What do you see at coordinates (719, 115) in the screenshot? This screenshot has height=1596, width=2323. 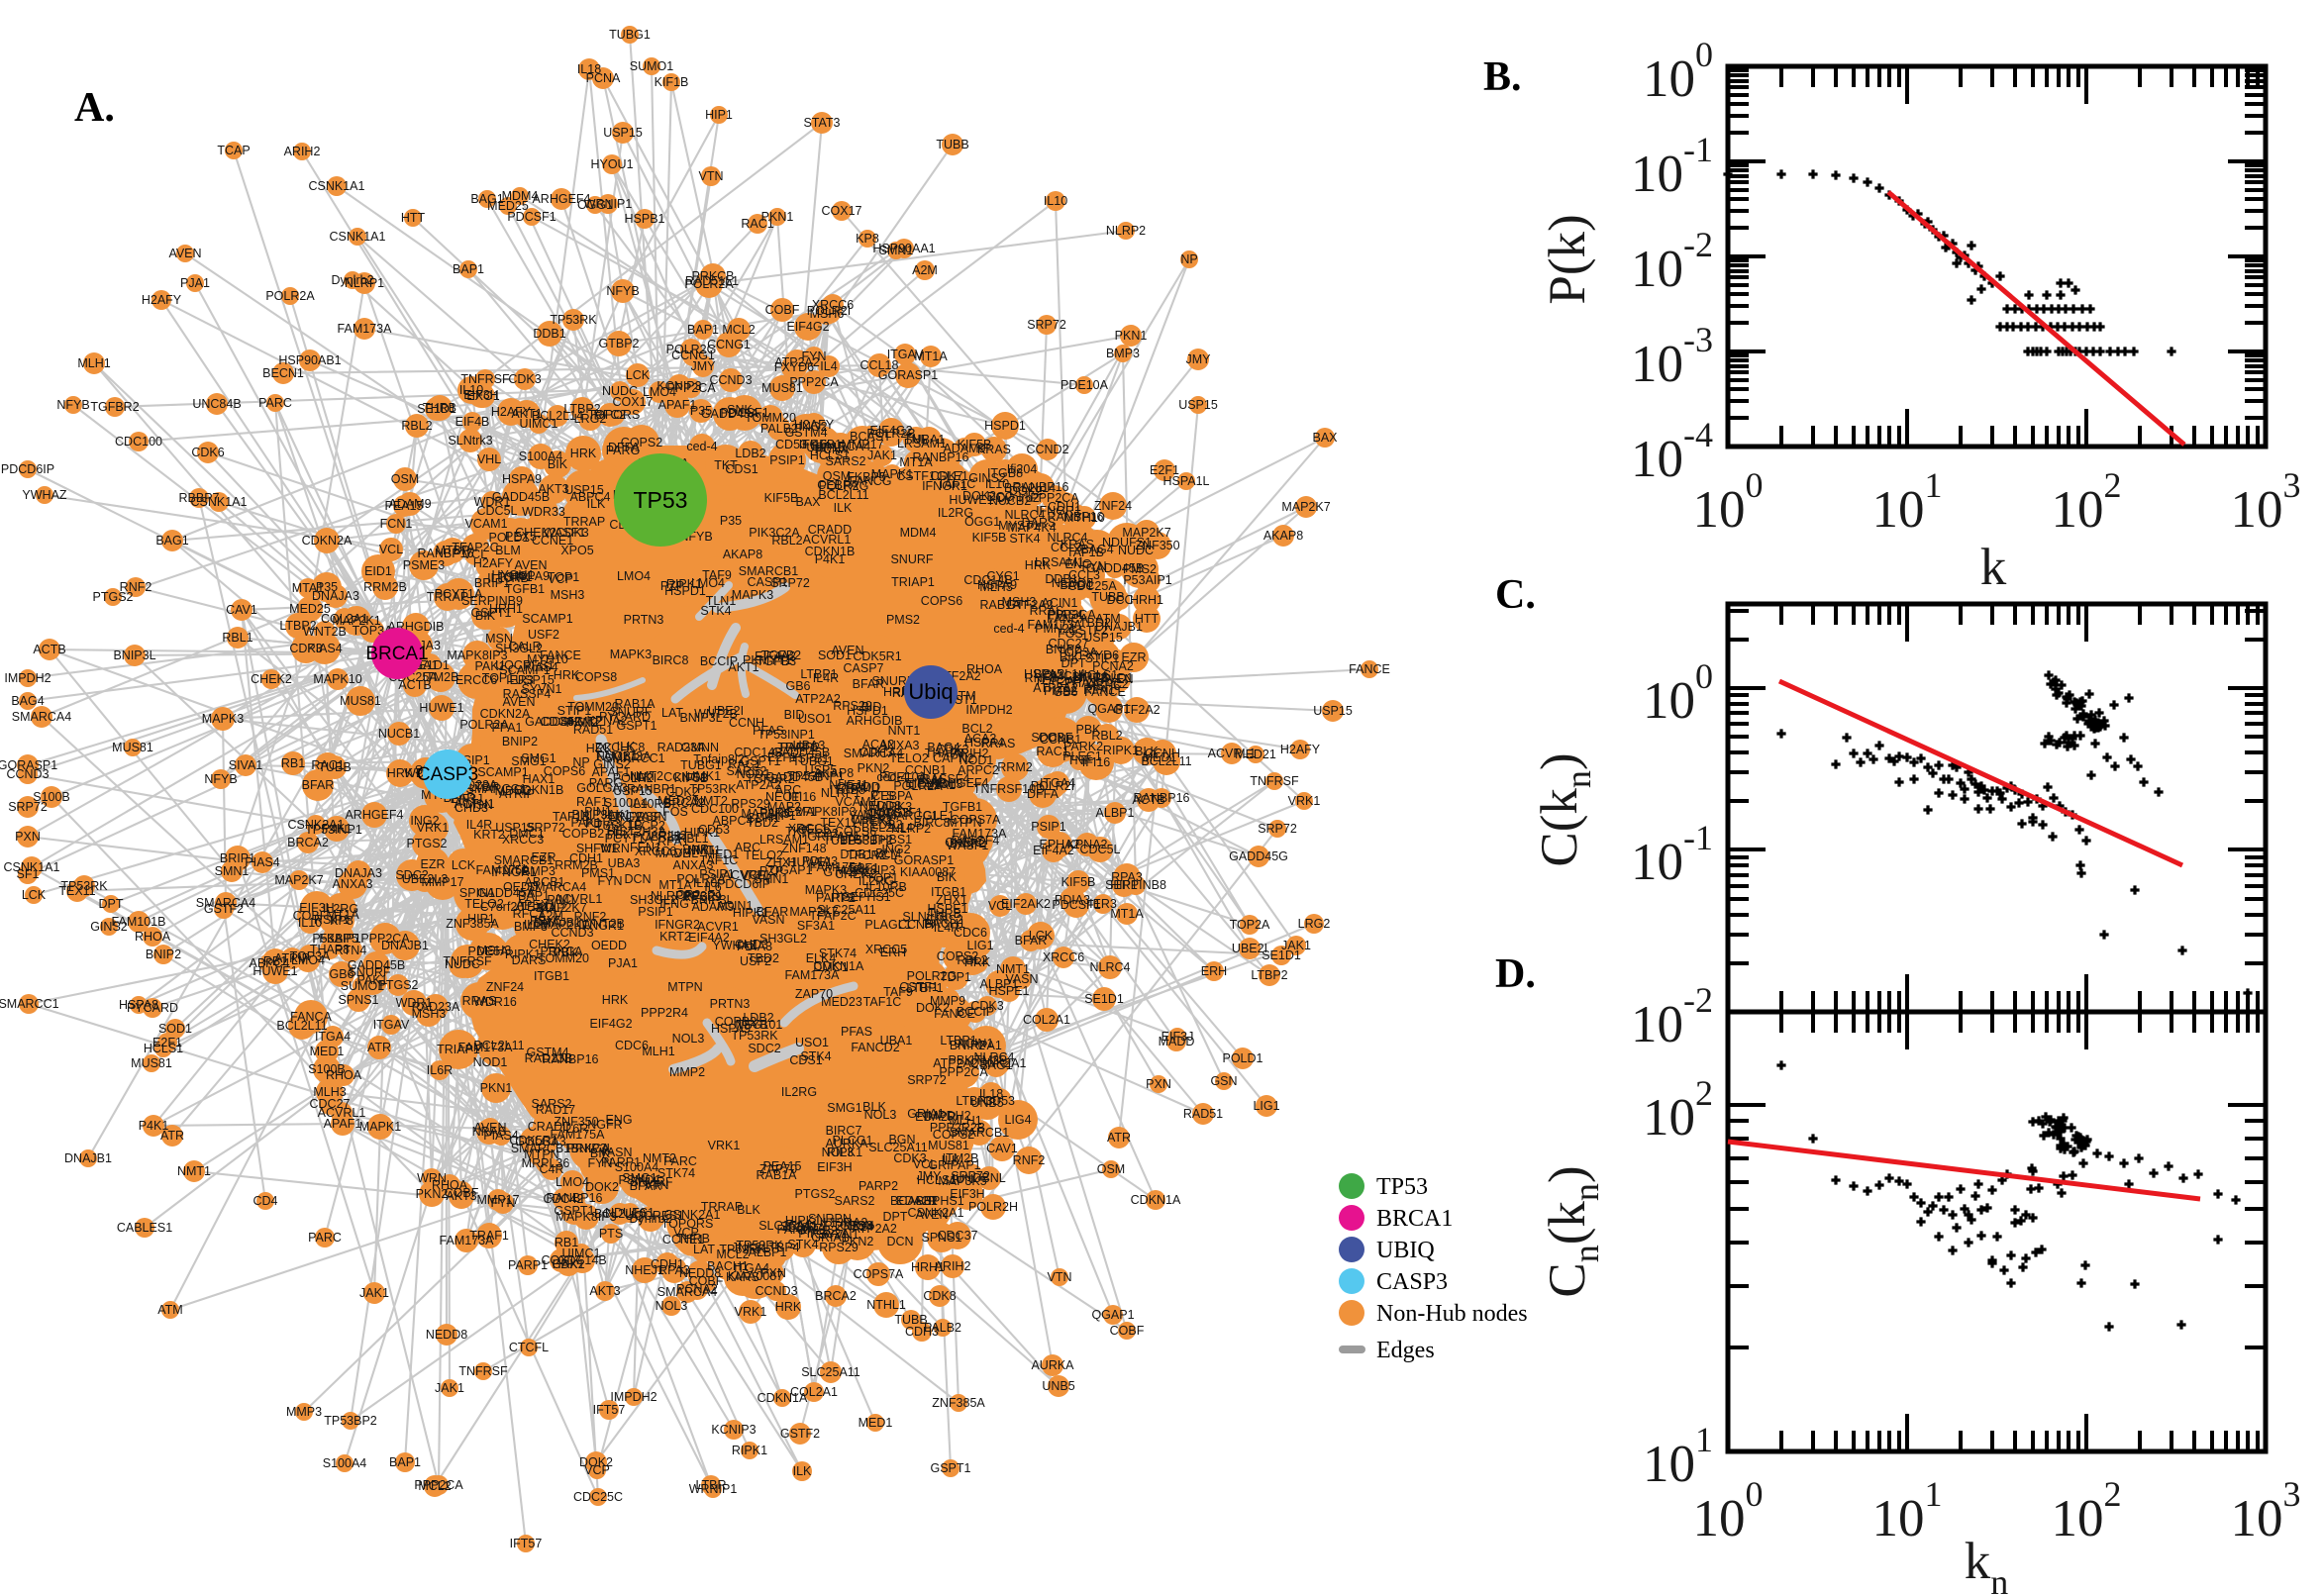 I see `svg-text: HIP1` at bounding box center [719, 115].